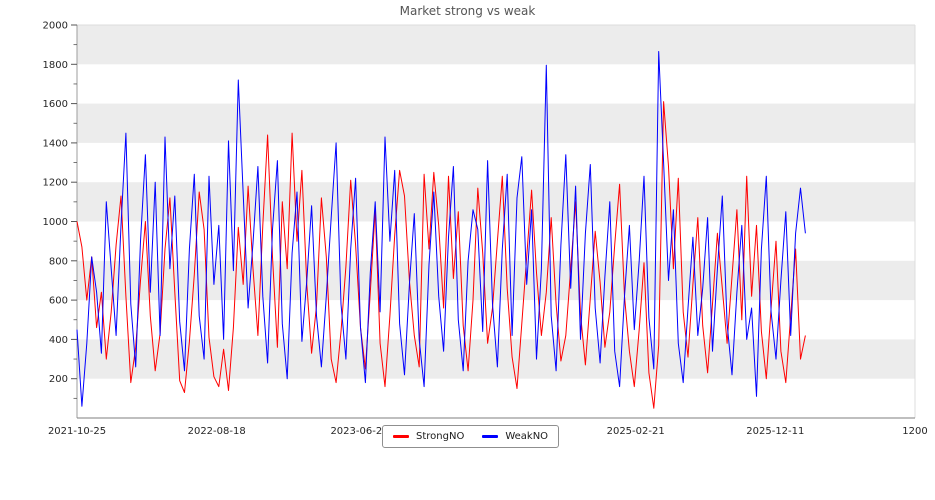 Image resolution: width=935 pixels, height=500 pixels. Describe the element at coordinates (55, 183) in the screenshot. I see `y-tick-label: 1200` at that location.